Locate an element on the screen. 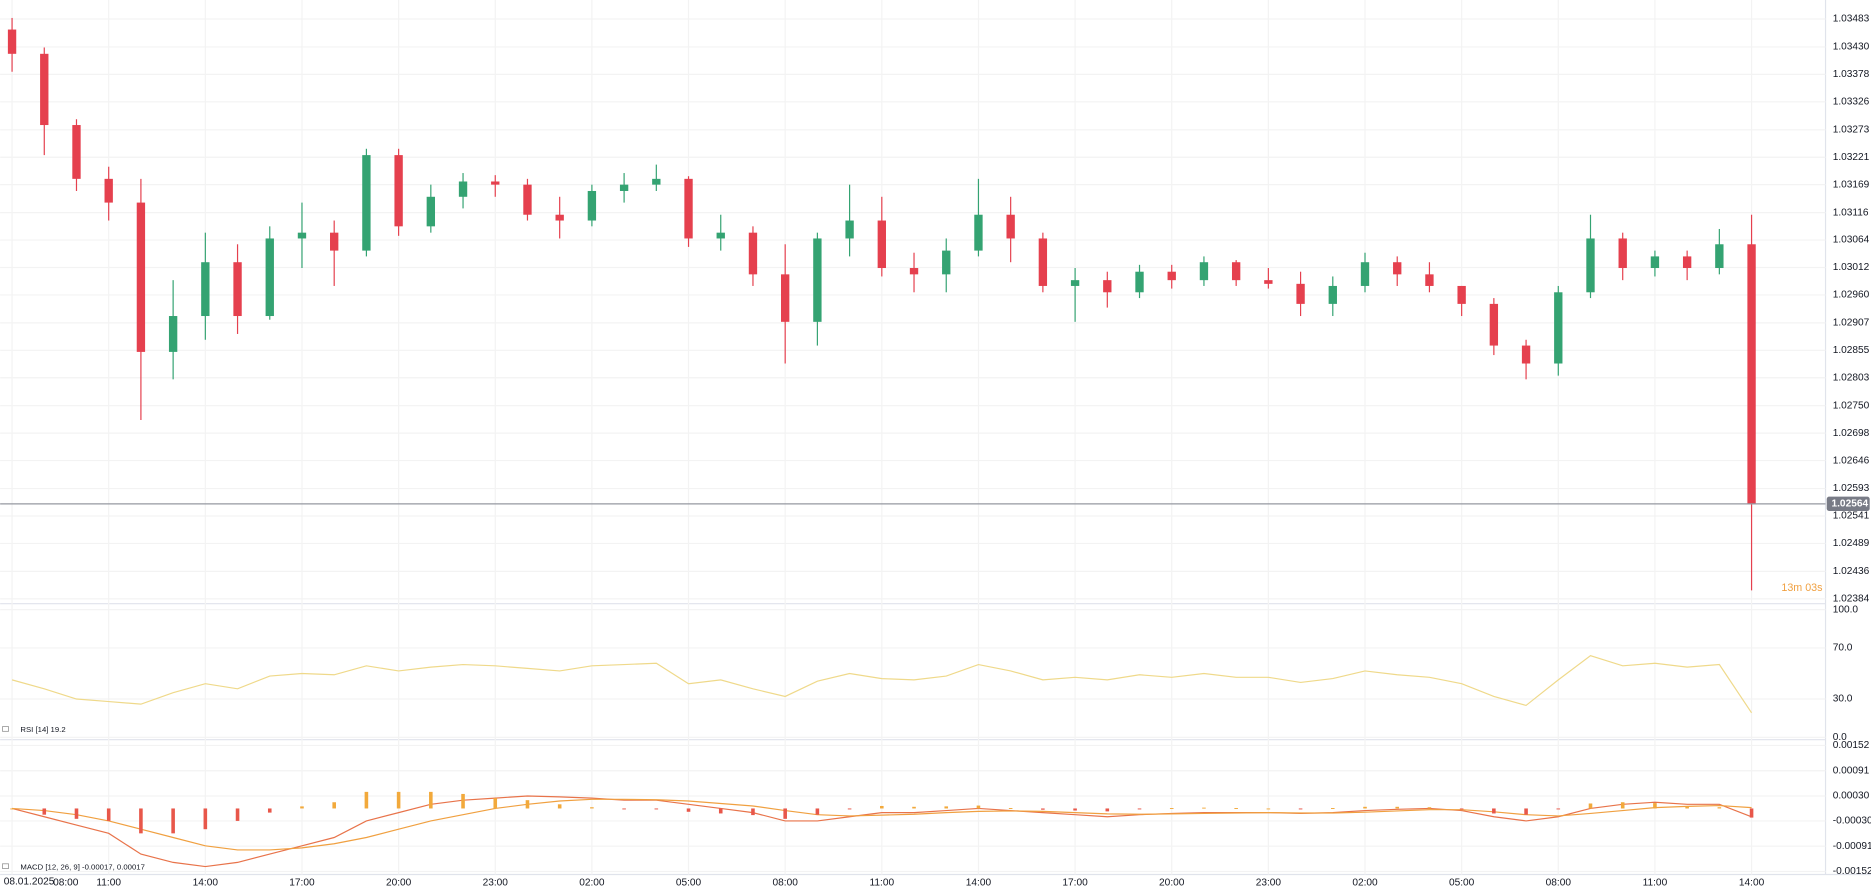 The image size is (1871, 896). y-tick-label: 0.00091 is located at coordinates (1851, 770).